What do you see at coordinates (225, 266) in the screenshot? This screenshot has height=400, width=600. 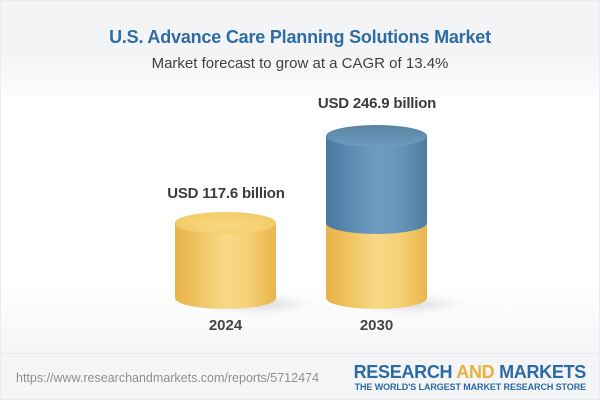 I see `bar-2024-cylinder` at bounding box center [225, 266].